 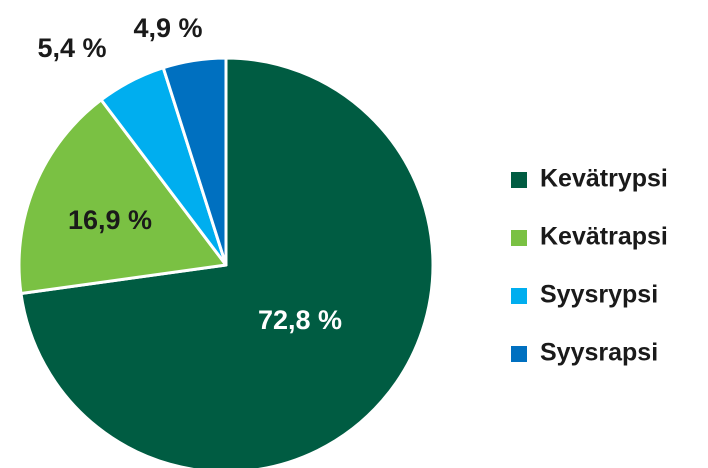 I want to click on data-label: 16,9 %, so click(x=110, y=220).